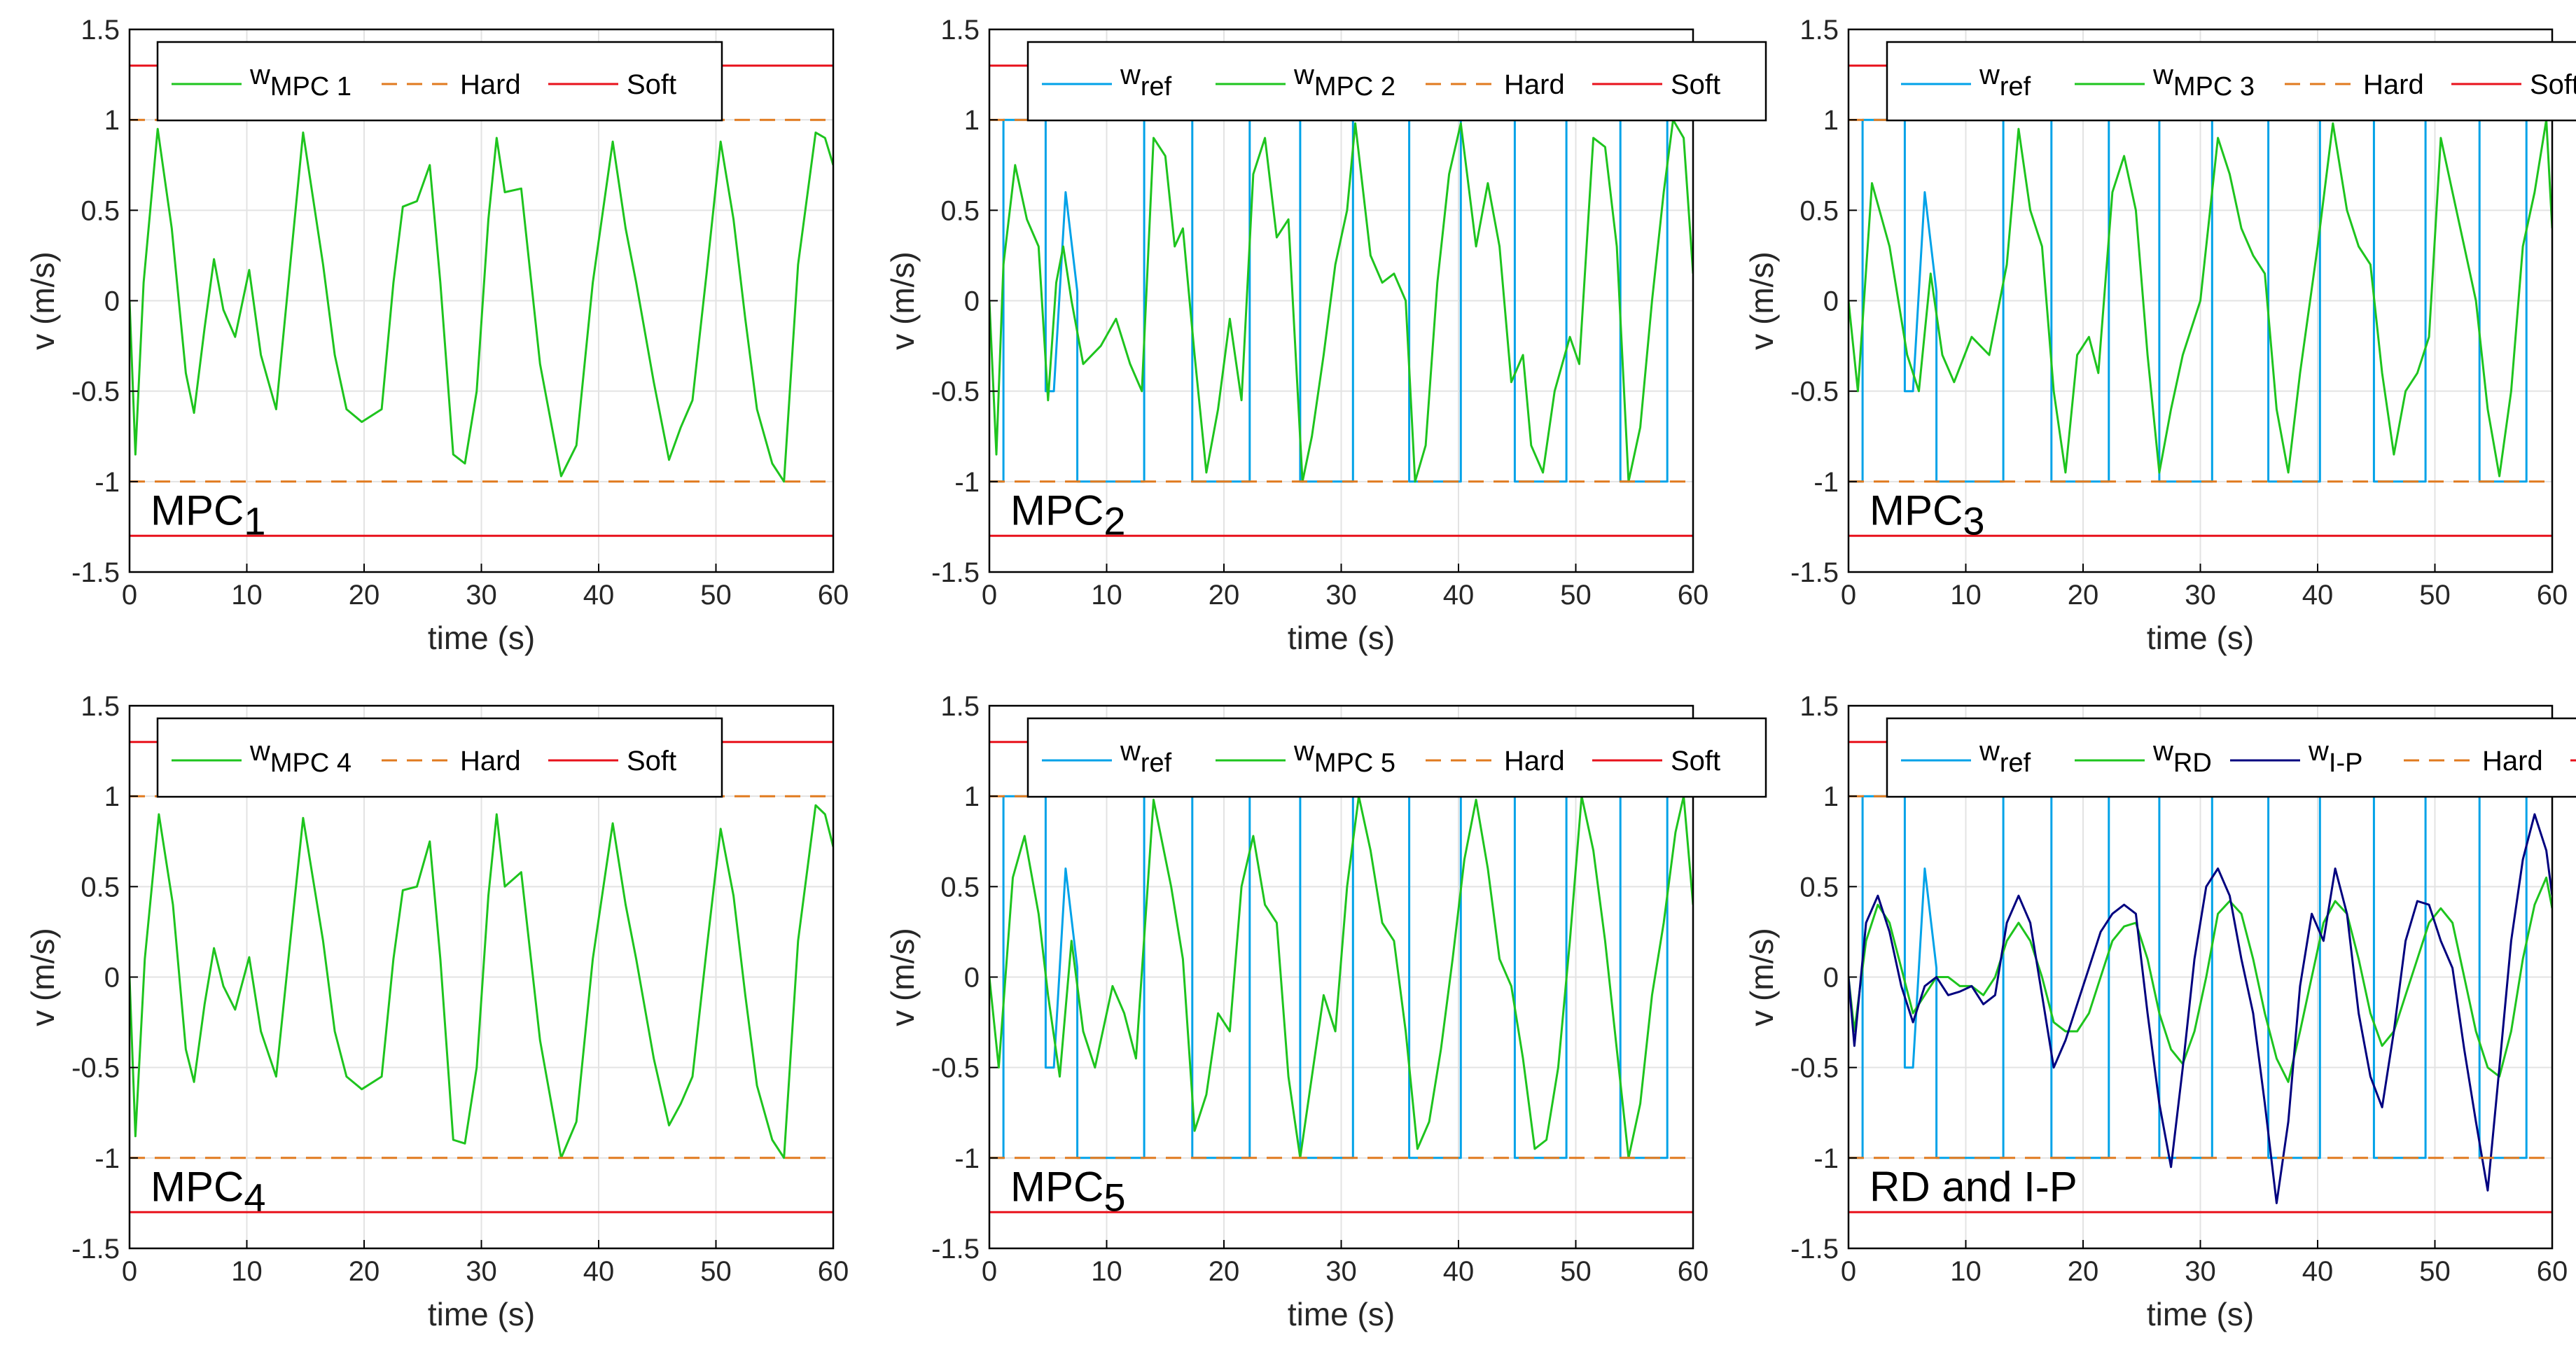 Image resolution: width=2576 pixels, height=1366 pixels. Describe the element at coordinates (1114, 1197) in the screenshot. I see `panel-label-subscript: 5` at that location.